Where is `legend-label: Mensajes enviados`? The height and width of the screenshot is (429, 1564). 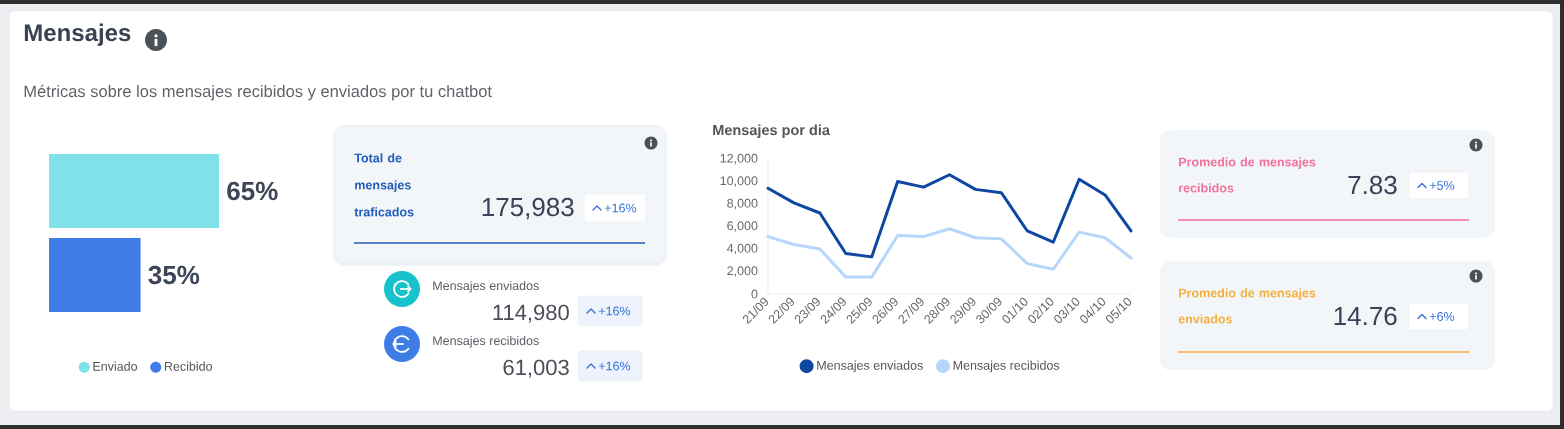 legend-label: Mensajes enviados is located at coordinates (870, 366).